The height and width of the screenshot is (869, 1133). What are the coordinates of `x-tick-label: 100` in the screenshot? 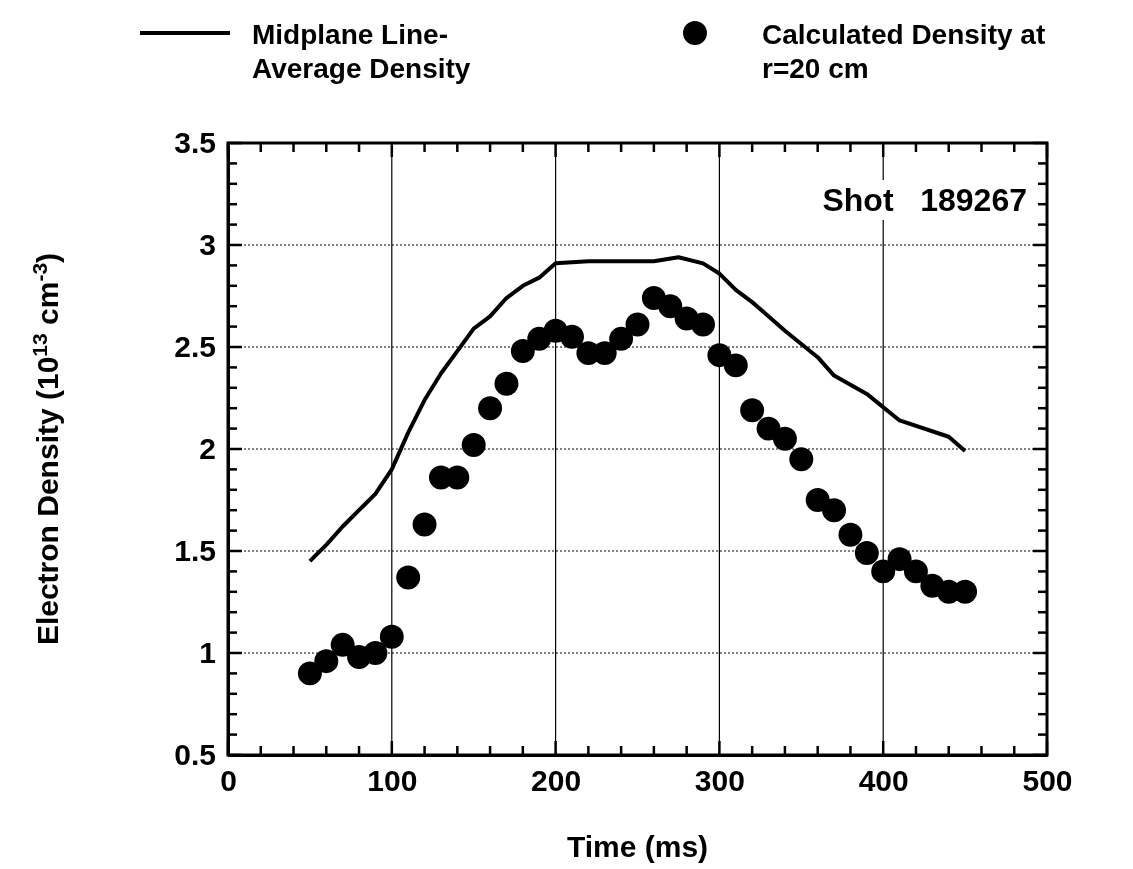 It's located at (392, 780).